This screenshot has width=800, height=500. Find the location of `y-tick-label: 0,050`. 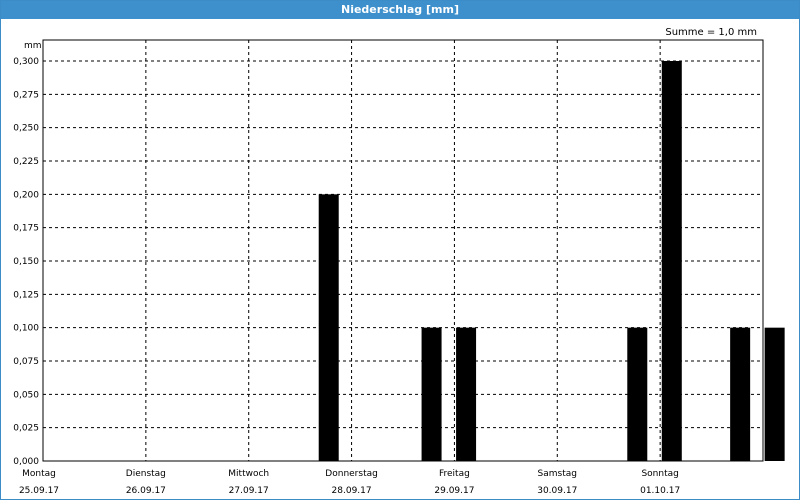

y-tick-label: 0,050 is located at coordinates (26, 395).